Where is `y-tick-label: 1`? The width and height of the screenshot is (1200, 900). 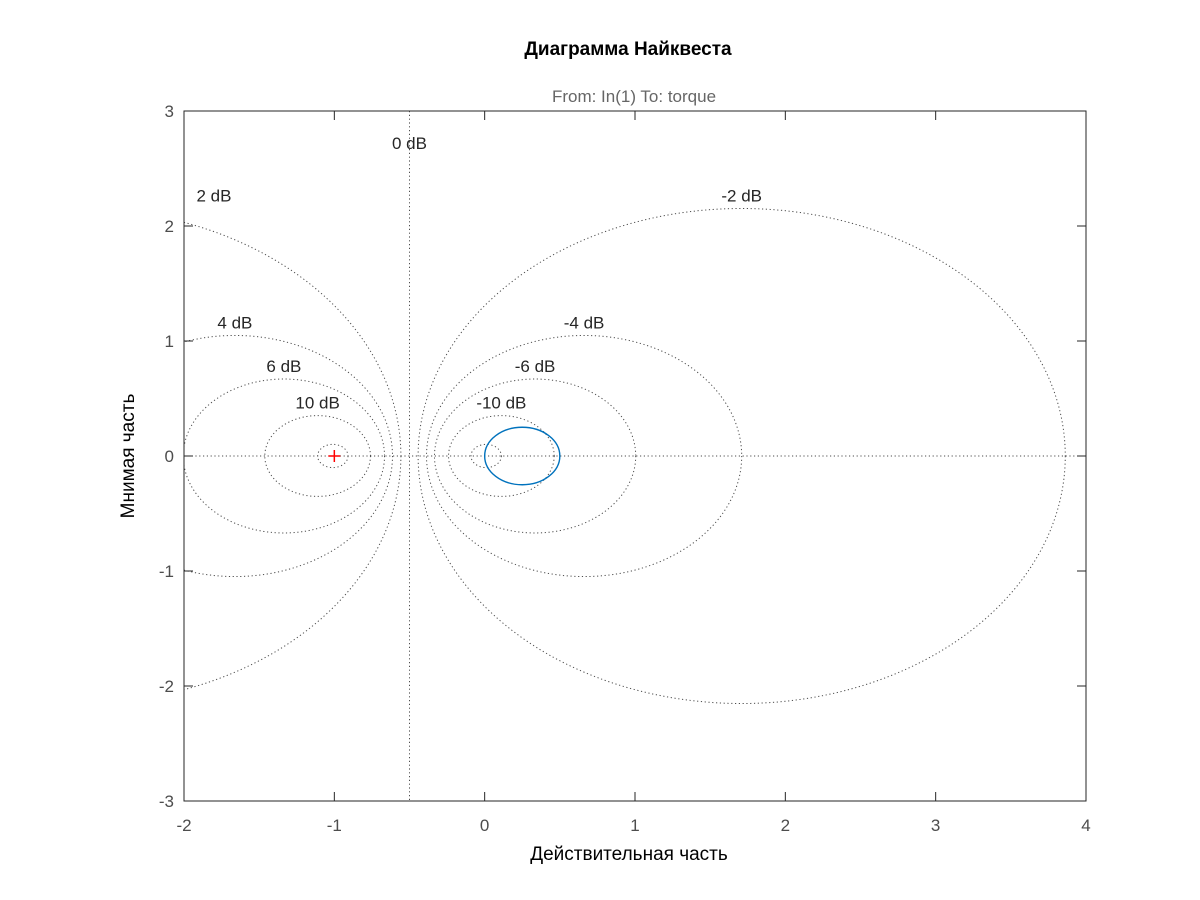
y-tick-label: 1 is located at coordinates (169, 341).